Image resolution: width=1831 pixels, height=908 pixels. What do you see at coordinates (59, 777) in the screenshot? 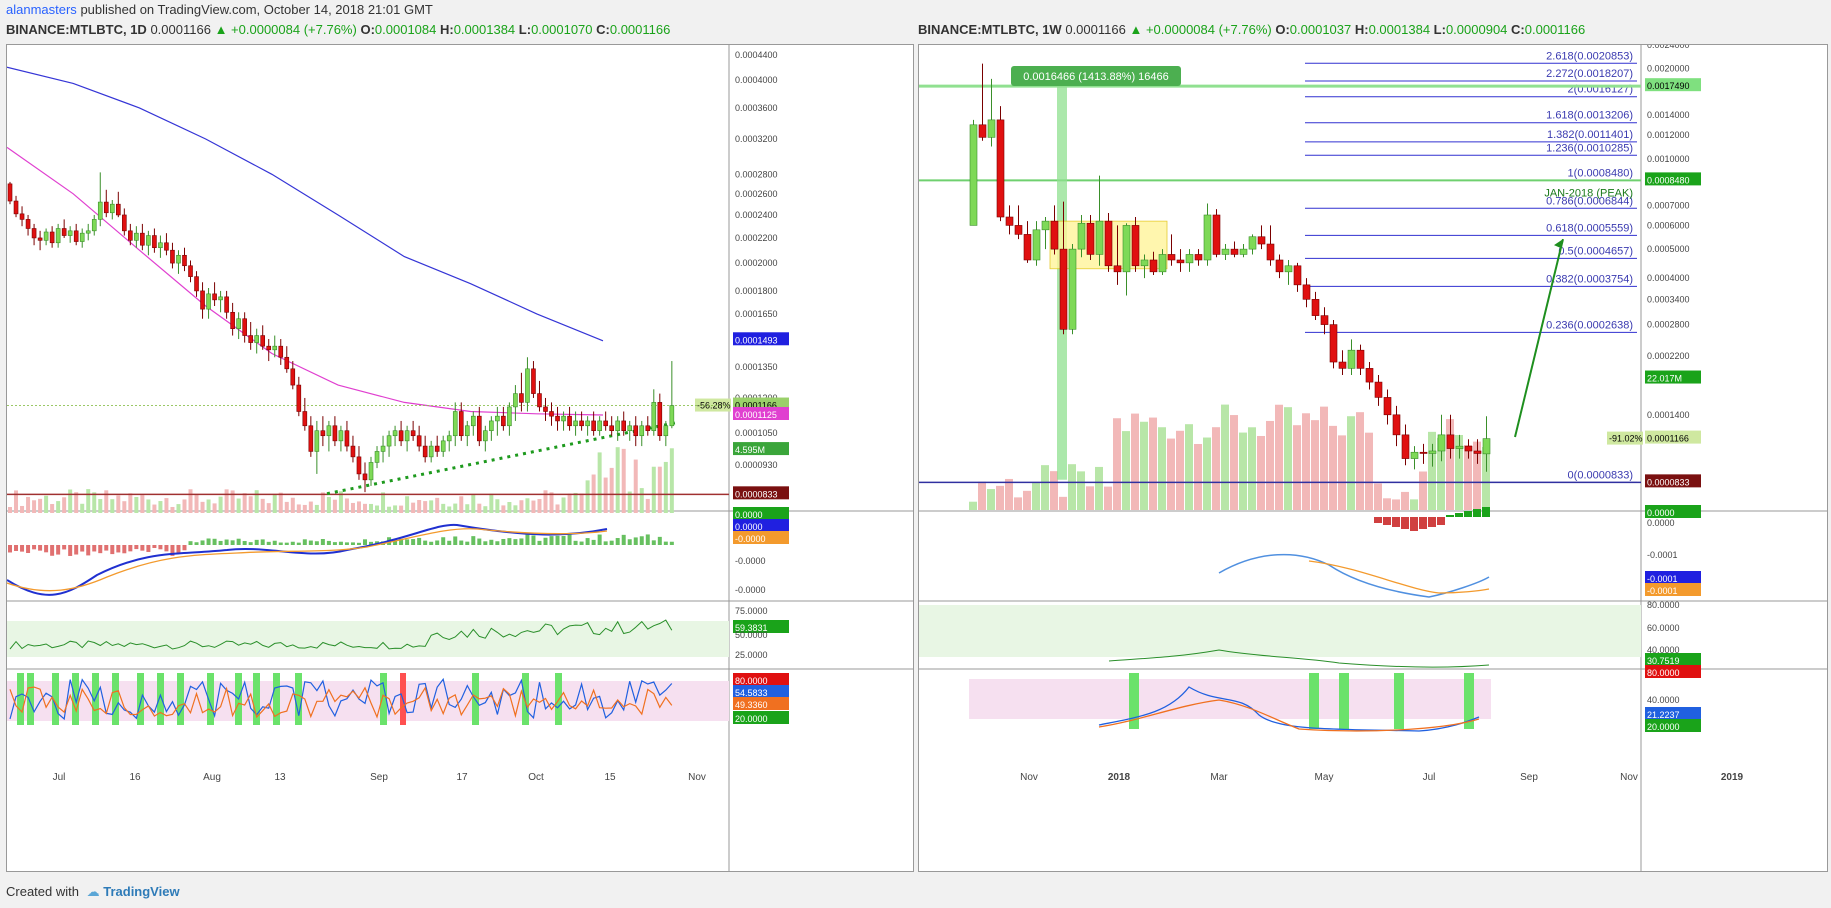
I see `x-tick-label: Jul` at bounding box center [59, 777].